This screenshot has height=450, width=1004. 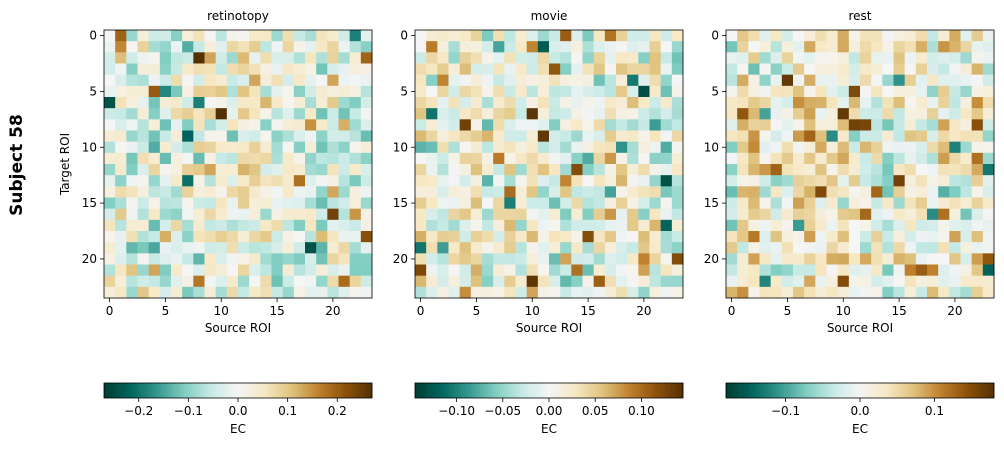 What do you see at coordinates (110, 311) in the screenshot?
I see `x-tick-label: 0` at bounding box center [110, 311].